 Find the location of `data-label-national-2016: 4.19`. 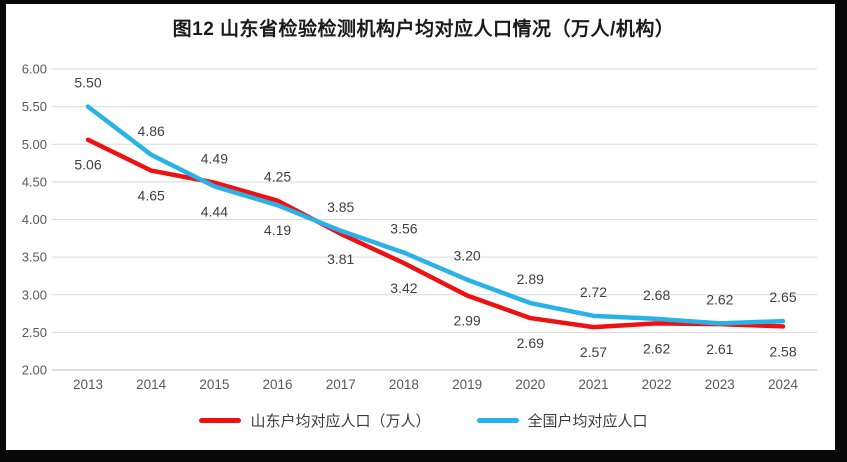

data-label-national-2016: 4.19 is located at coordinates (277, 230).